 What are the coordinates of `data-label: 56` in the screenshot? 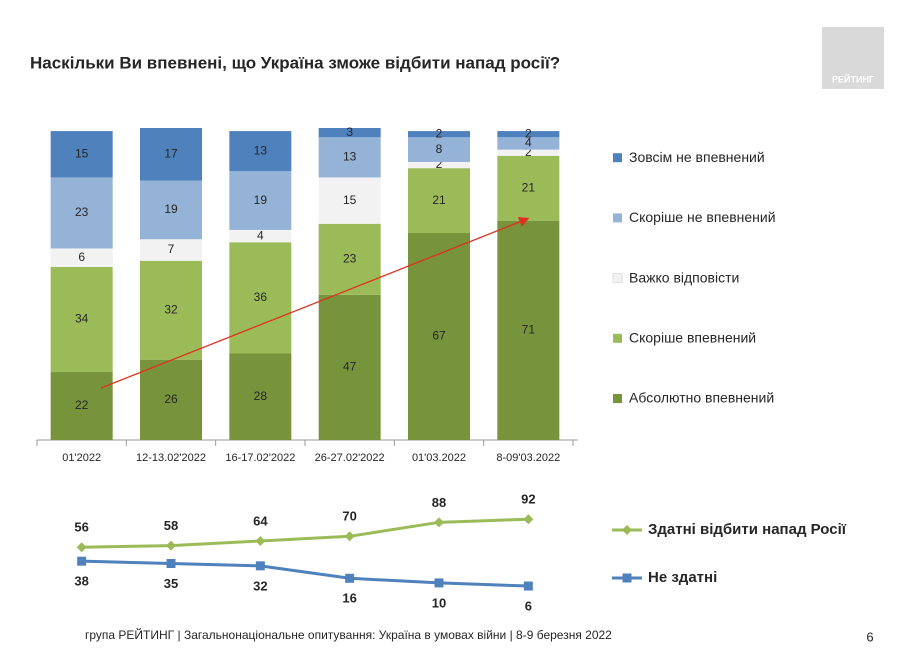 It's located at (81, 527).